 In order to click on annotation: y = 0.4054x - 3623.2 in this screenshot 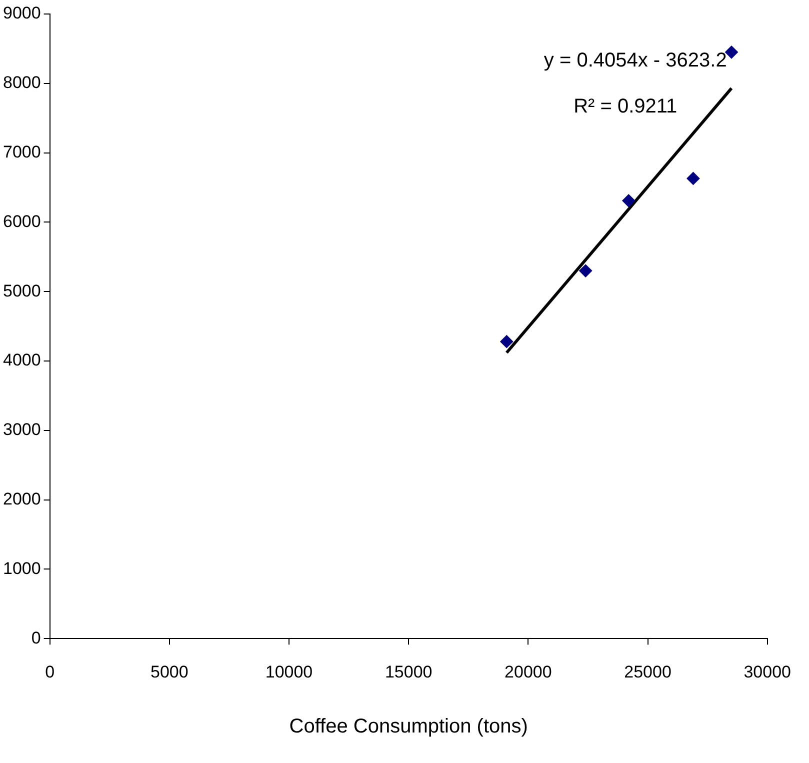, I will do `click(635, 61)`.